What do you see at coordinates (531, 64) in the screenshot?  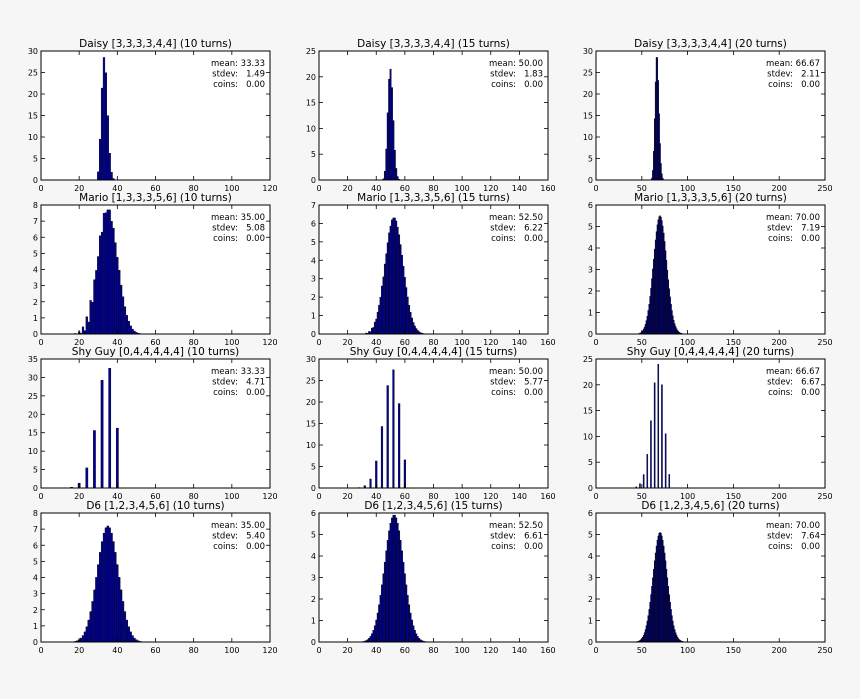 I see `stat-value-mean: 50.00` at bounding box center [531, 64].